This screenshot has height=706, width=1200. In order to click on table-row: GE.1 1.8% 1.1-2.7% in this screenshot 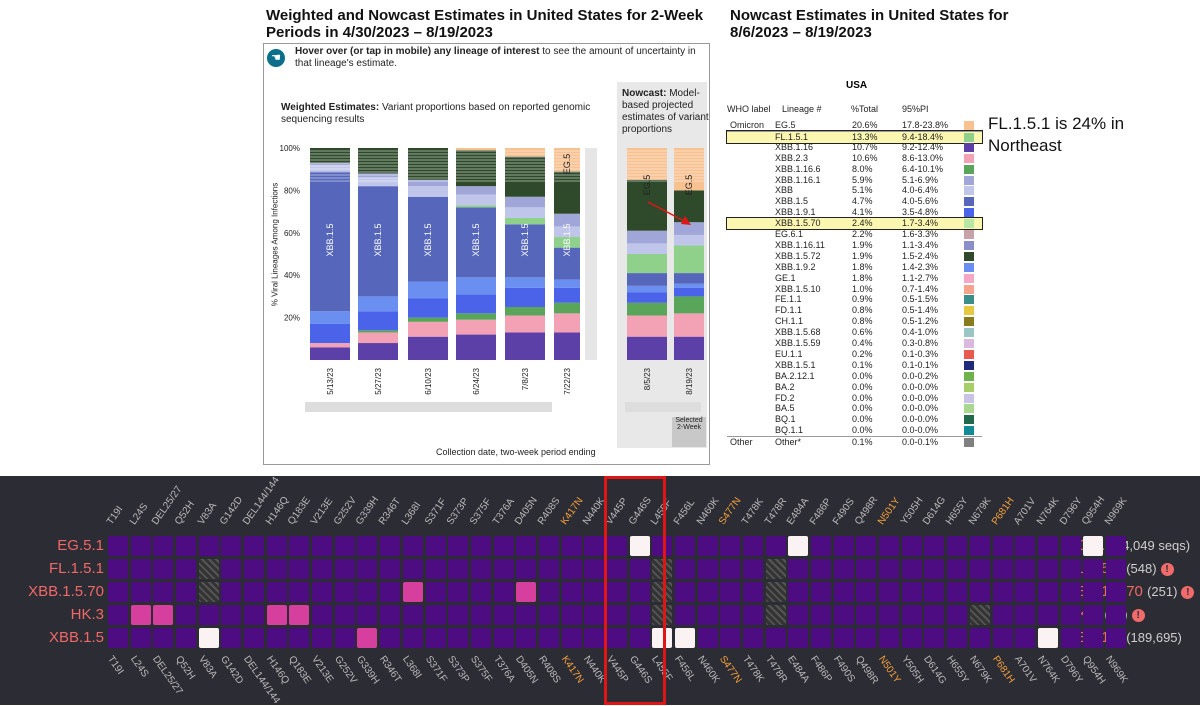, I will do `click(854, 278)`.